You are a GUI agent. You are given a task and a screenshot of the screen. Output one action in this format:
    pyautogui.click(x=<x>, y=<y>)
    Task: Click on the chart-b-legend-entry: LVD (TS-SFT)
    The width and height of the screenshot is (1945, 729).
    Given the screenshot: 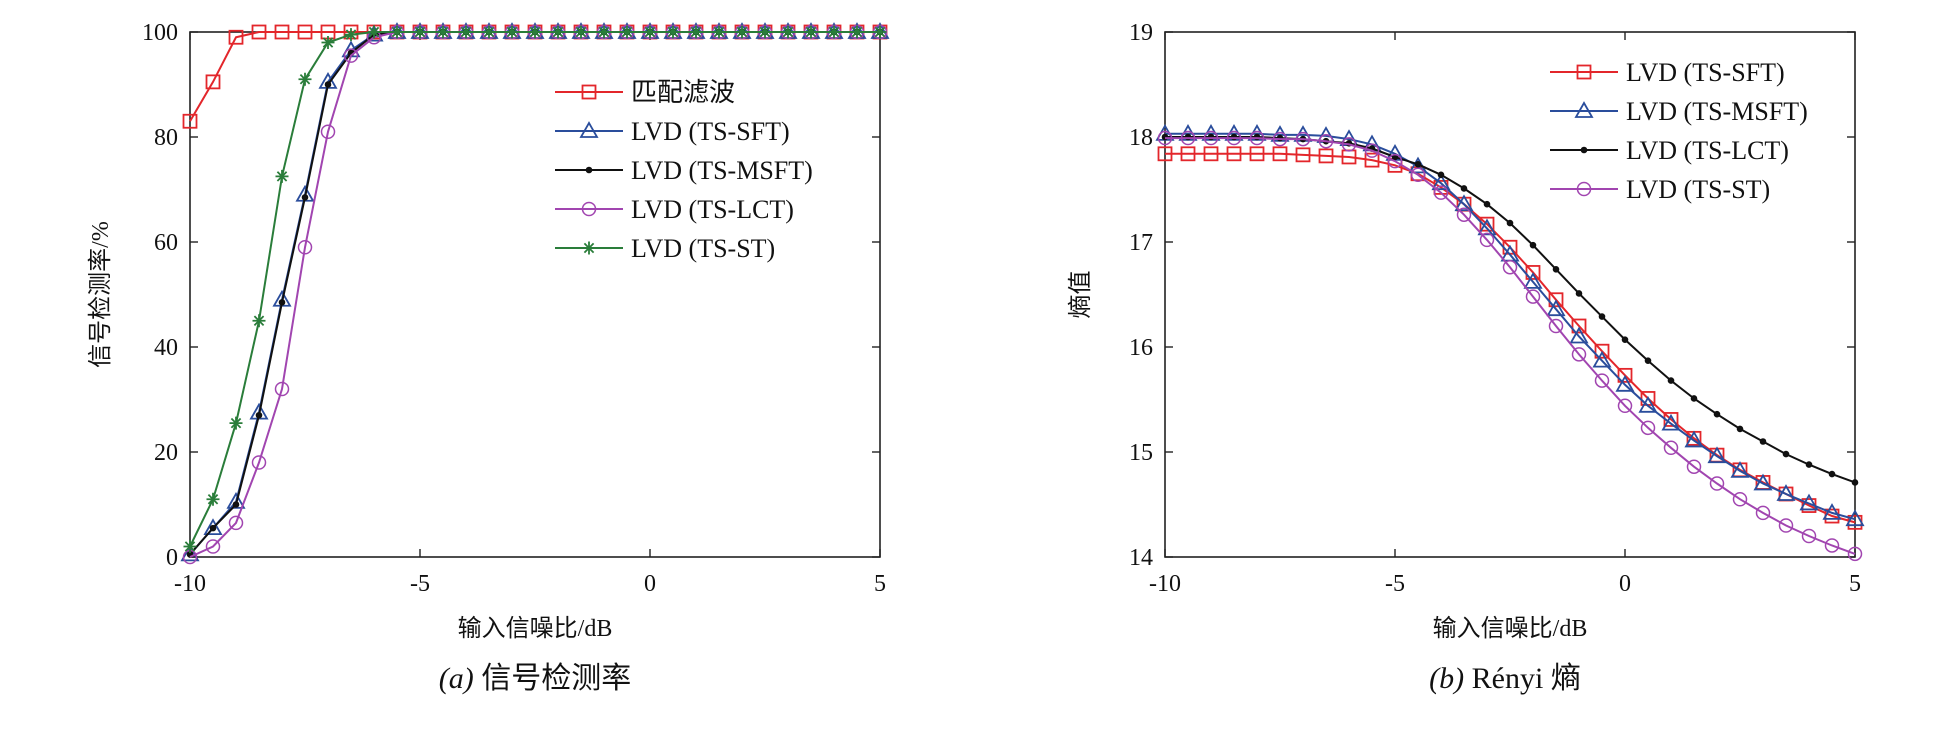 What is the action you would take?
    pyautogui.click(x=1667, y=72)
    